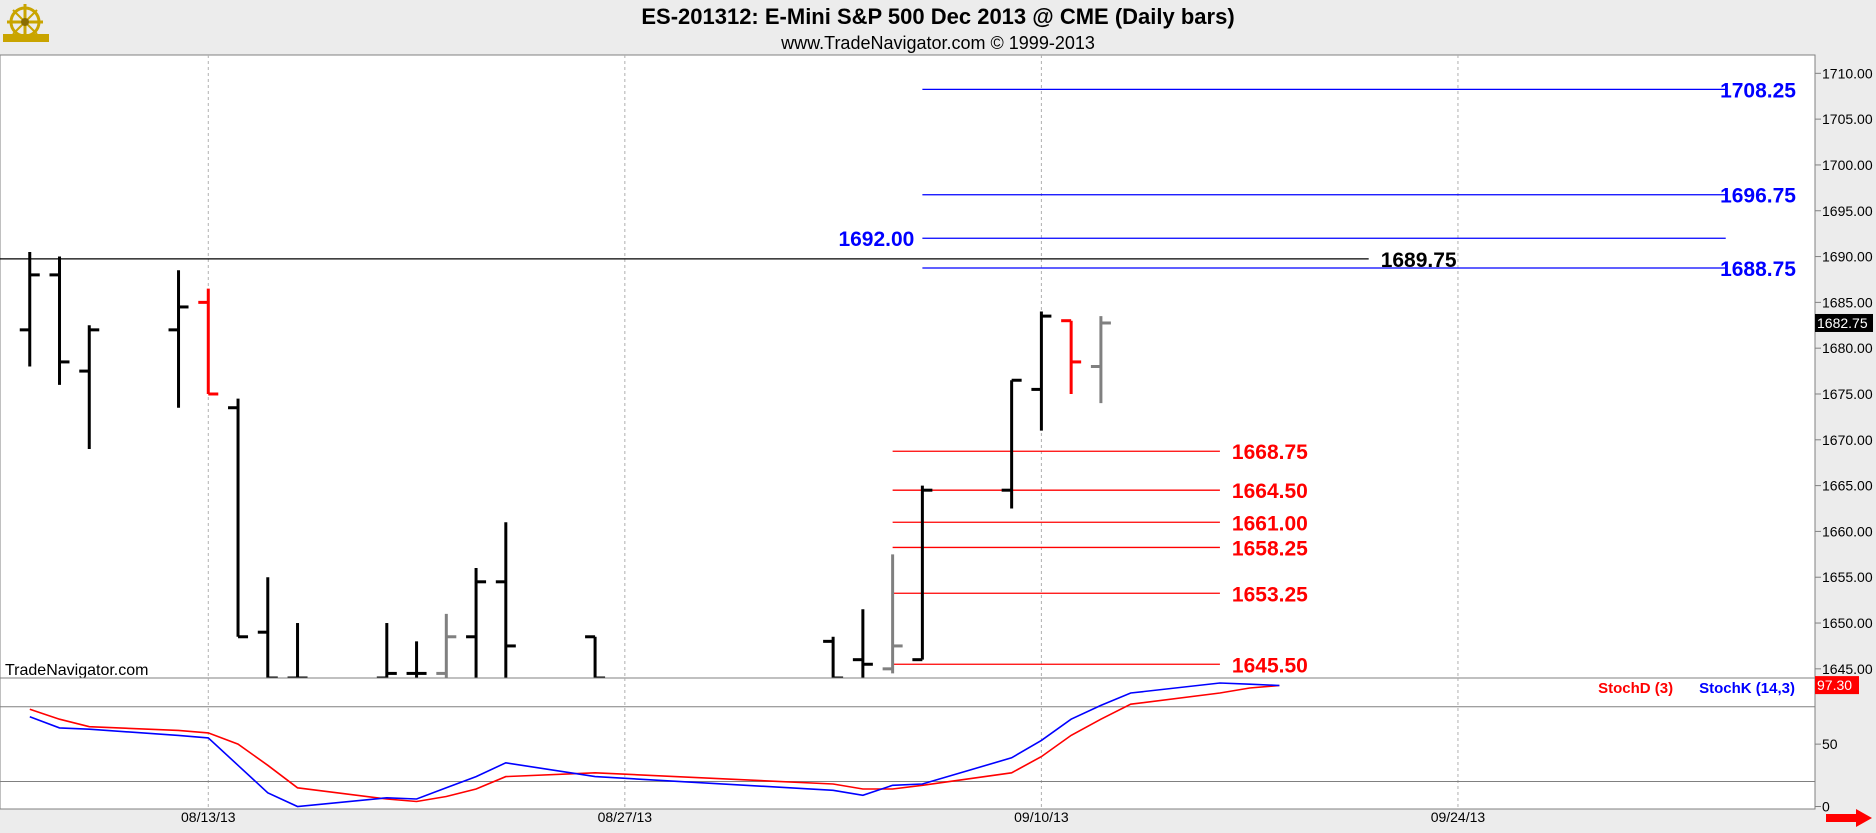 This screenshot has width=1876, height=833. I want to click on price-tick-label: 1690.00, so click(1847, 257).